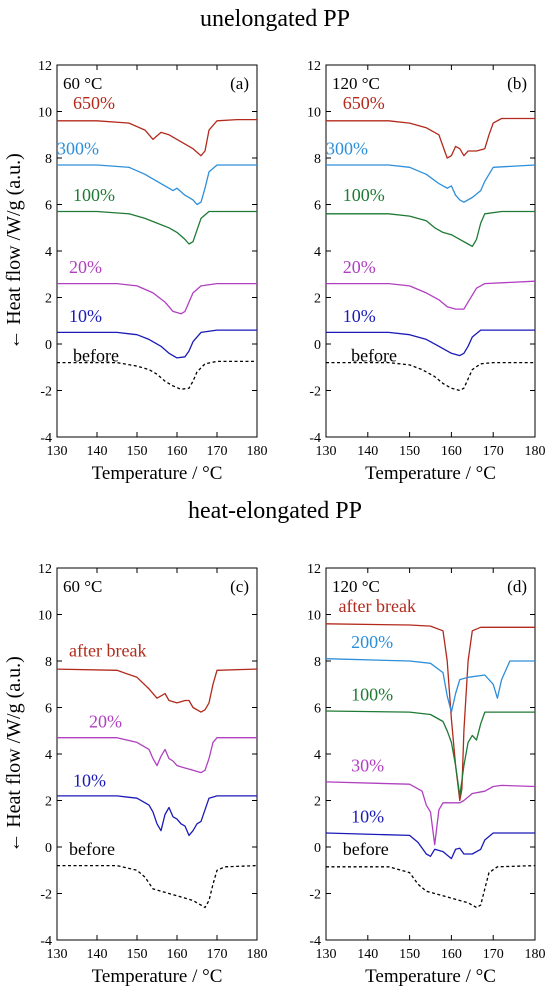  What do you see at coordinates (239, 586) in the screenshot?
I see `panel-label: (c)` at bounding box center [239, 586].